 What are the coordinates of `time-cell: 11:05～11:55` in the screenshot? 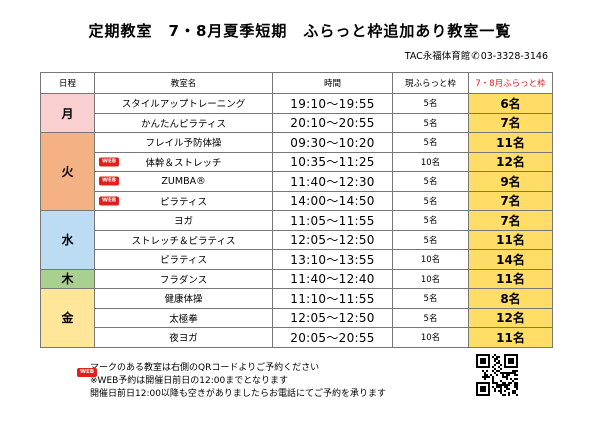 It's located at (332, 220).